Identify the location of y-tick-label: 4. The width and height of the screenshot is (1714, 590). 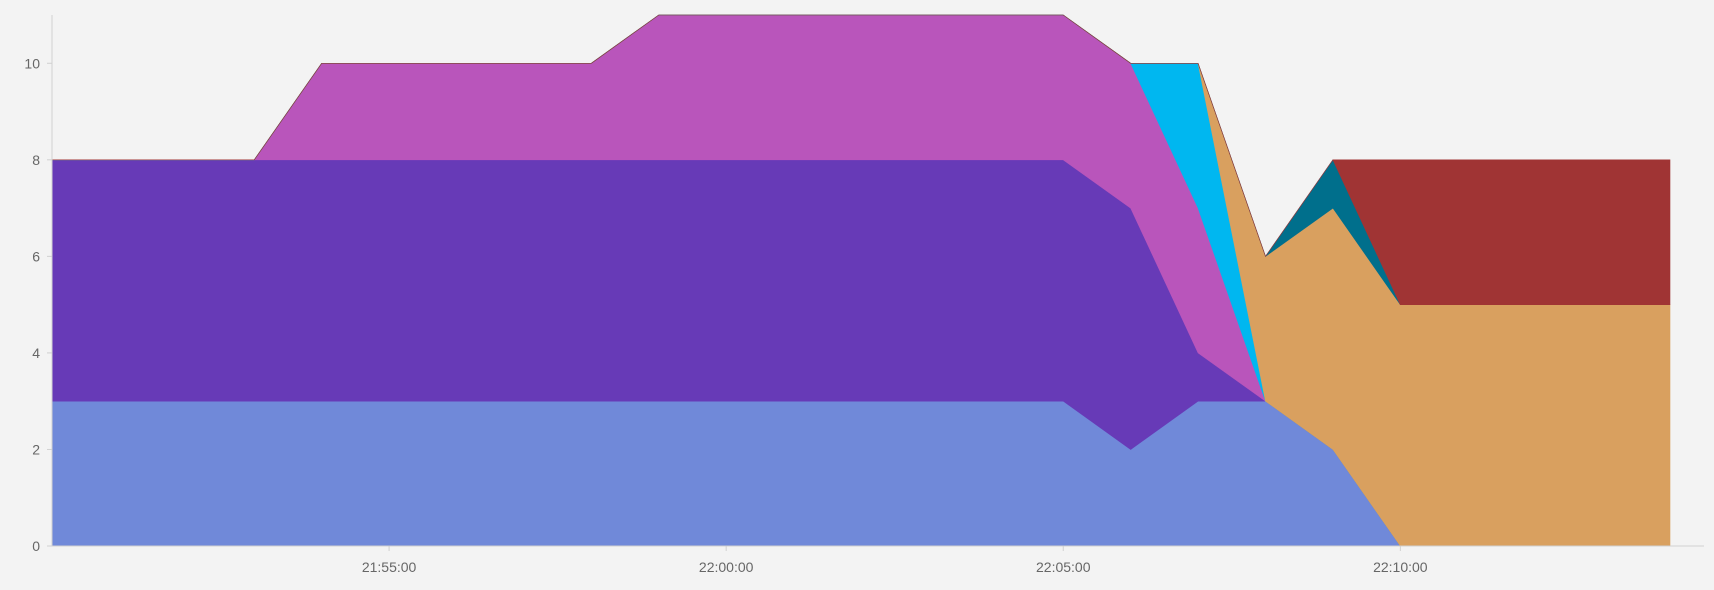
(36, 353).